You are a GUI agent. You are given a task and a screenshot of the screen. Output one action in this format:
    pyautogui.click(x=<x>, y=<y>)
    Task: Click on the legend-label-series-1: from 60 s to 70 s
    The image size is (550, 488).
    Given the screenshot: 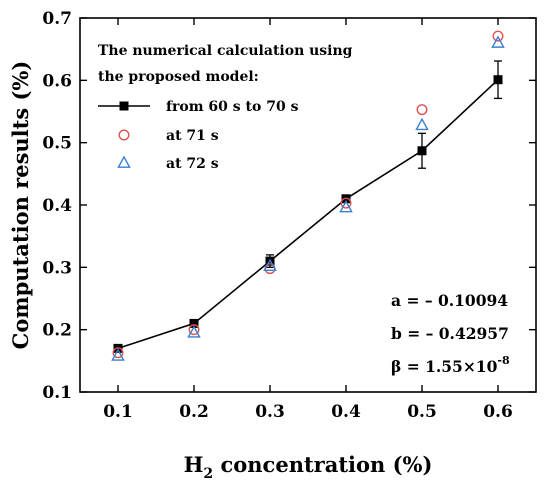 What is the action you would take?
    pyautogui.click(x=232, y=107)
    